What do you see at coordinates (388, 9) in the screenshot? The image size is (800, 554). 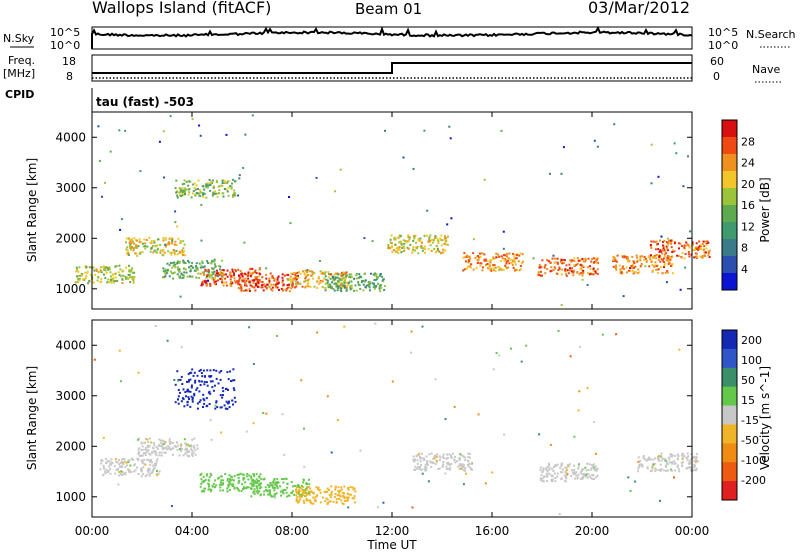 I see `beam-title: Beam 01` at bounding box center [388, 9].